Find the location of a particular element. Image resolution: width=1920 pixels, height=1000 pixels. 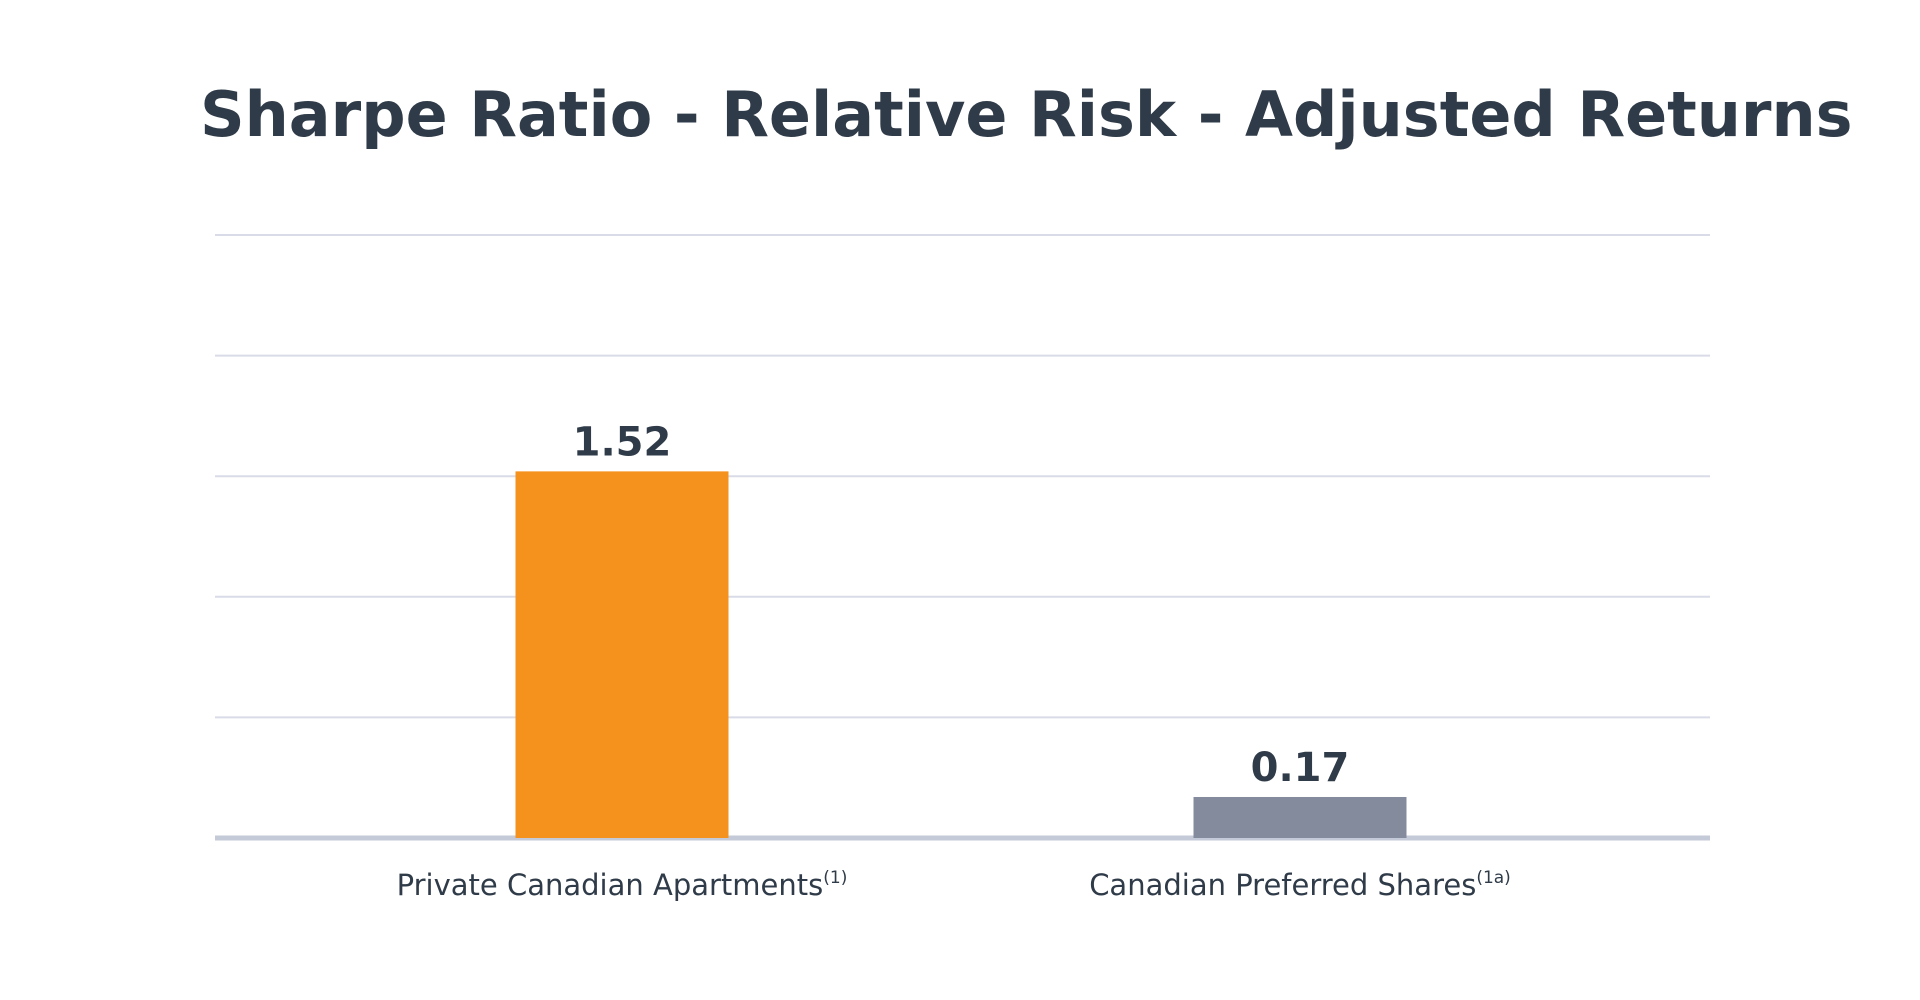

category-superscript-2: (1a) is located at coordinates (1493, 878).